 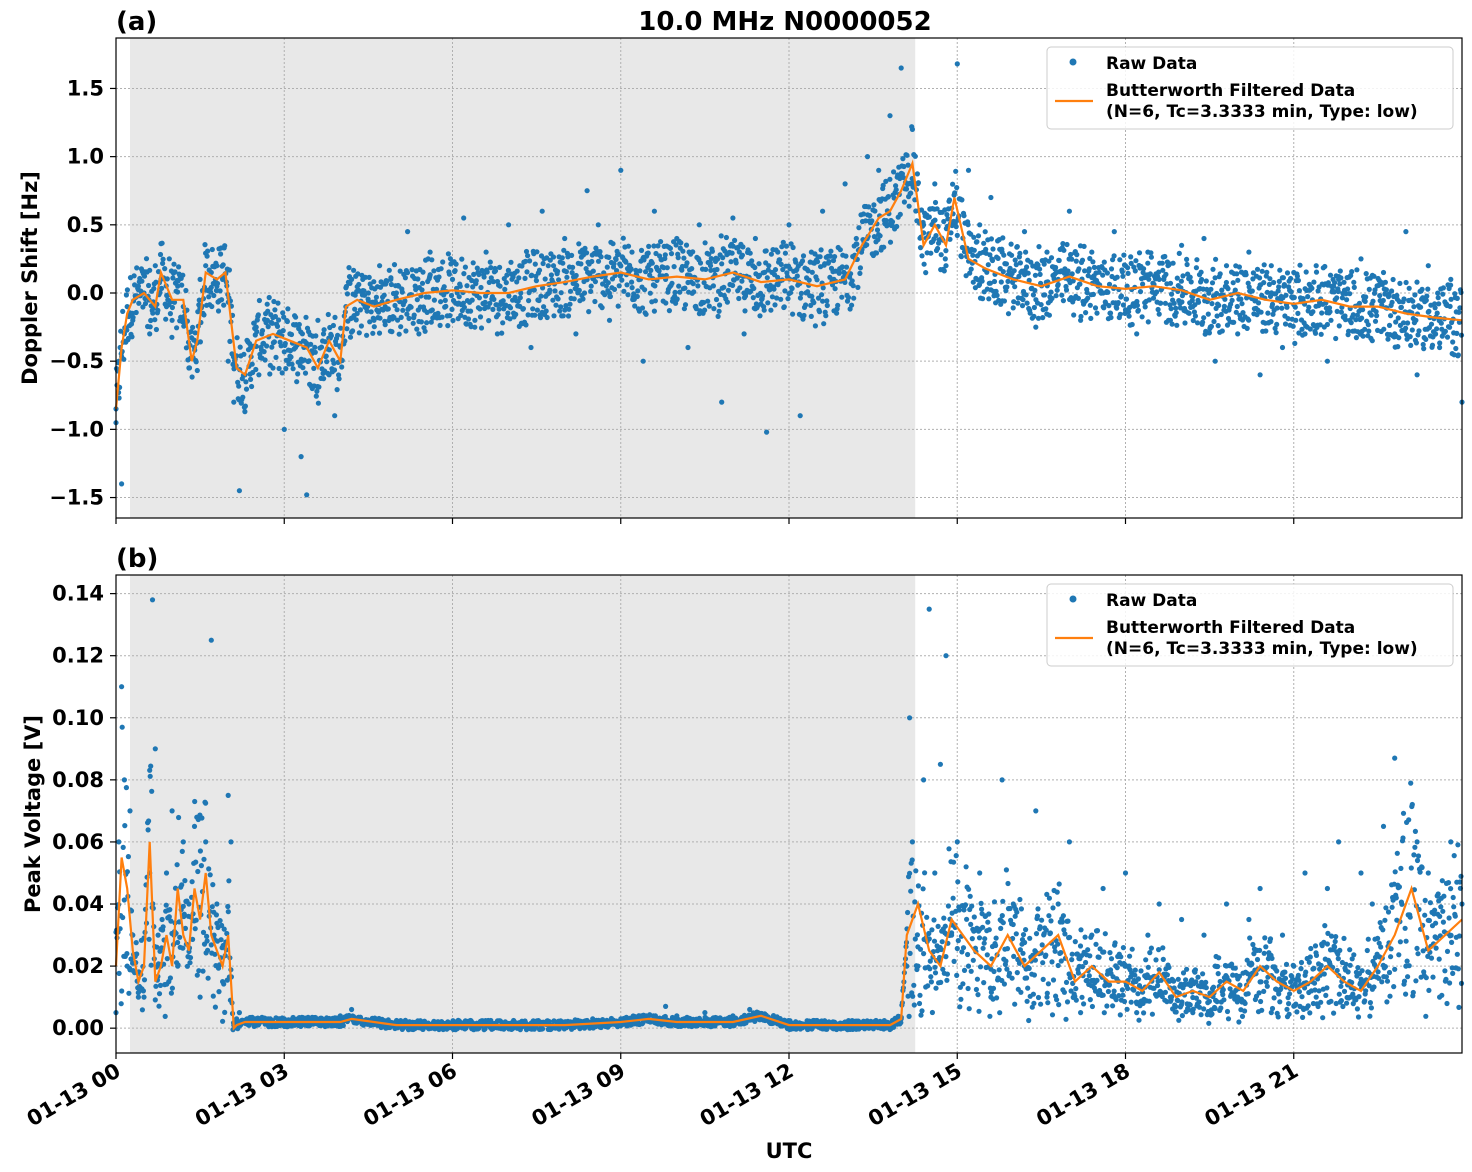 I want to click on panel-a-ylabel: Doppler Shift [Hz], so click(x=30, y=278).